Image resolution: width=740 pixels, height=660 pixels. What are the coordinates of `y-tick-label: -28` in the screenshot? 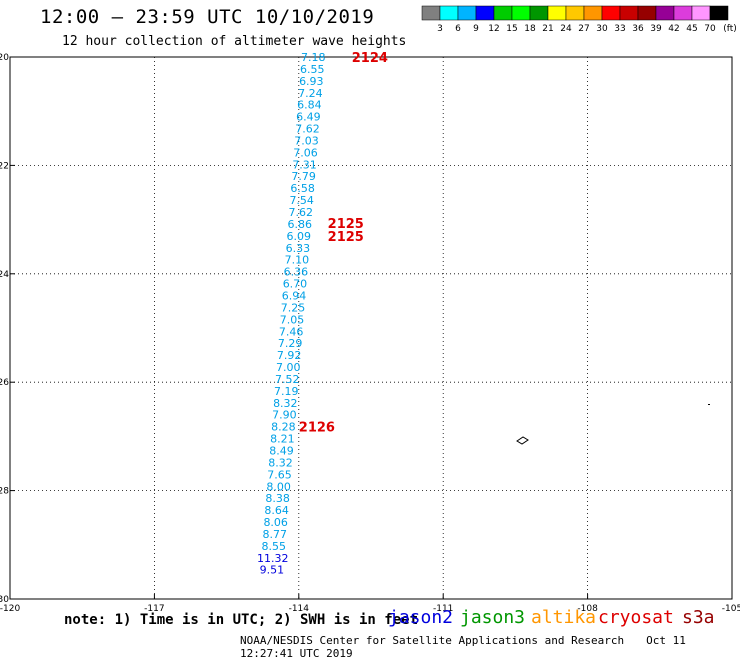 It's located at (4, 492).